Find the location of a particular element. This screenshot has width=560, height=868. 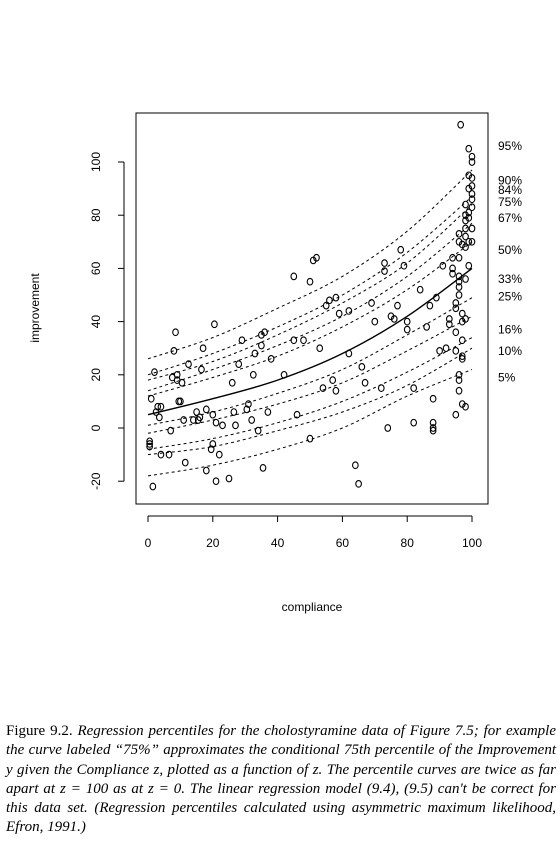

percentile-label: 33% is located at coordinates (510, 279).